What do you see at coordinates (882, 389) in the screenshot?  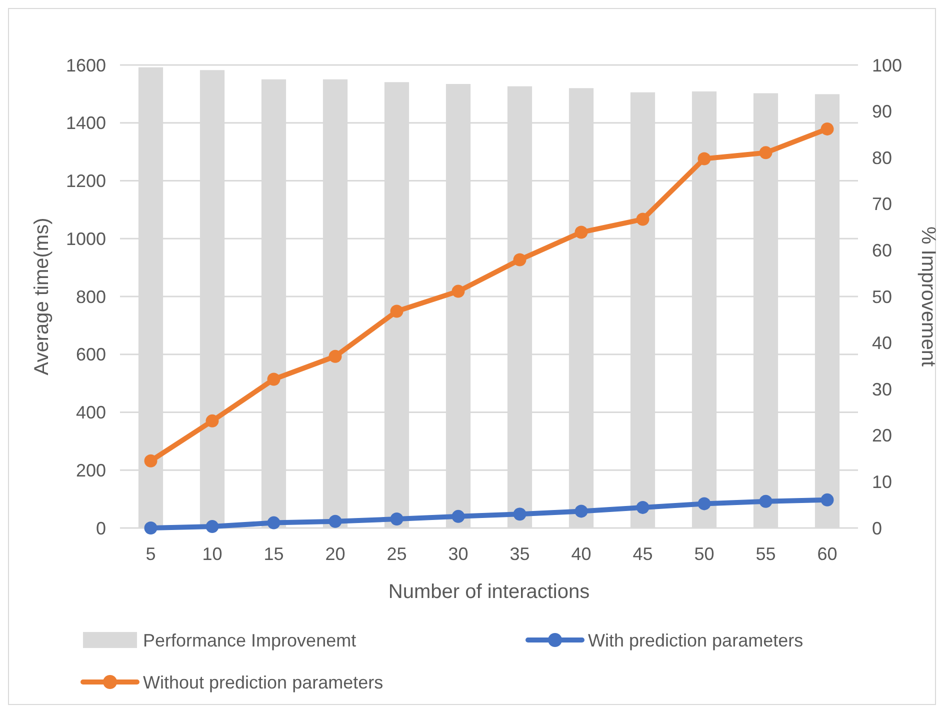 I see `y2-tick-label: 30` at bounding box center [882, 389].